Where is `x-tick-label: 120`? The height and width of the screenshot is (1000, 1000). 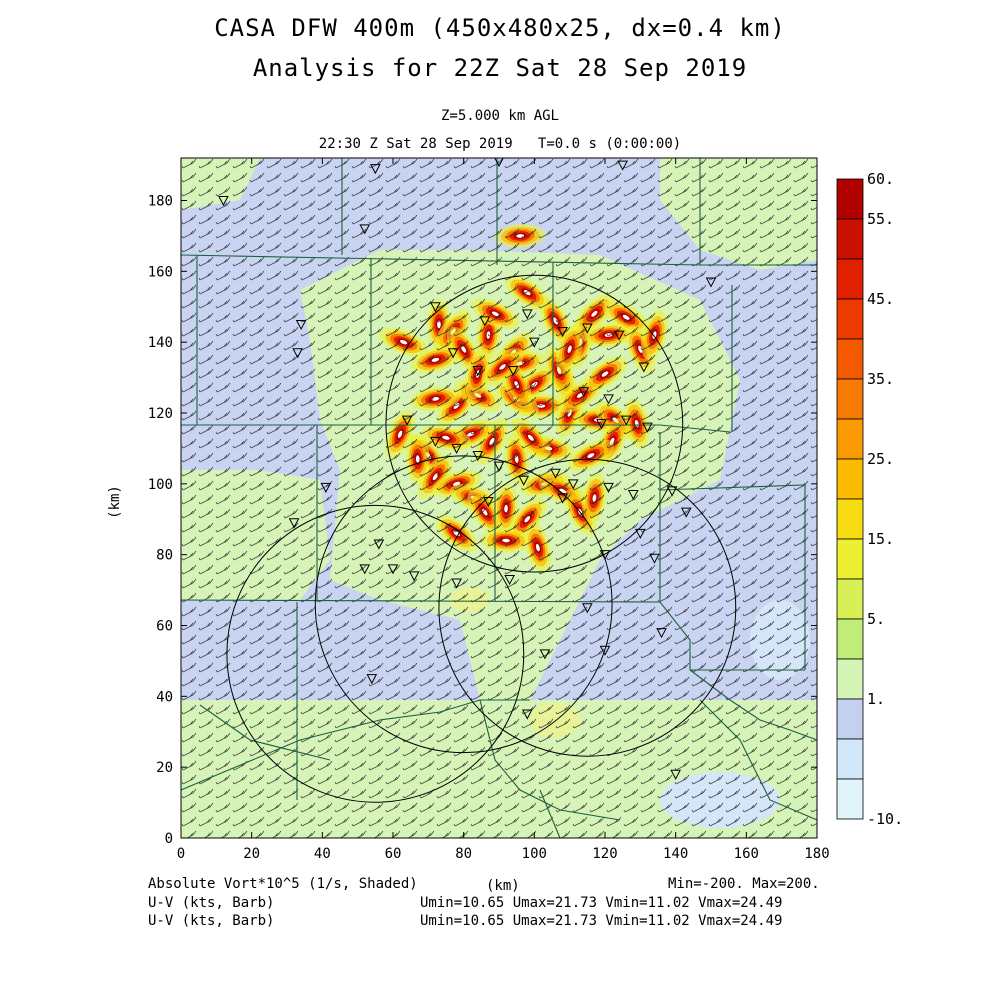
x-tick-label: 120 is located at coordinates (604, 854).